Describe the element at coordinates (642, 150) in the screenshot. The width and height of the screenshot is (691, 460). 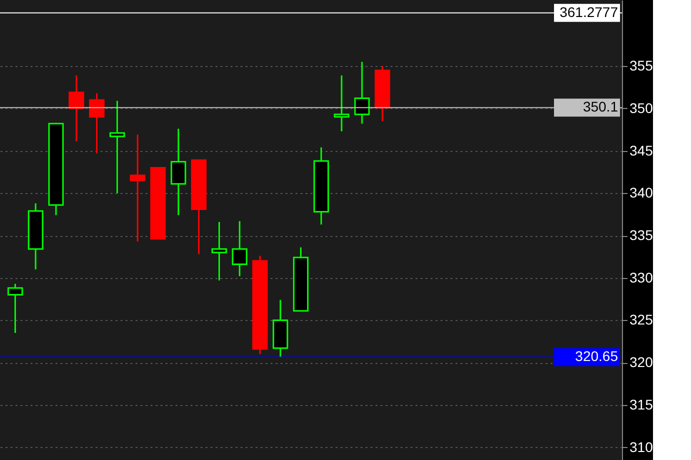
I see `y-tick-label: 345` at that location.